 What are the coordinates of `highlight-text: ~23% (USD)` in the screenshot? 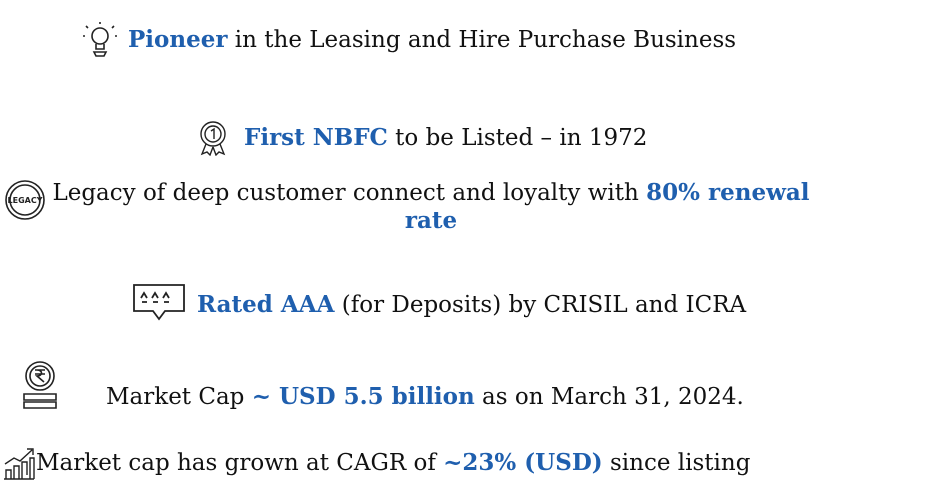 It's located at (523, 462).